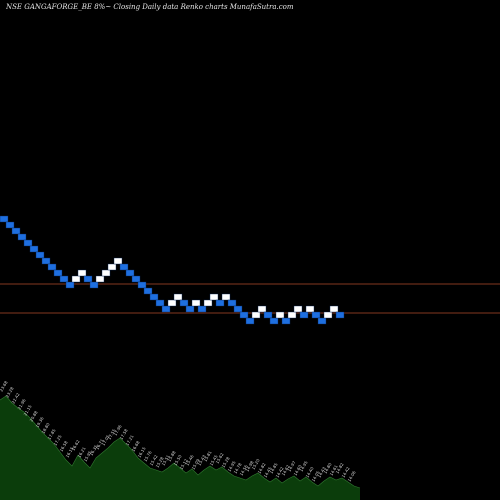  I want to click on volume-label: 15.62, so click(220, 458).